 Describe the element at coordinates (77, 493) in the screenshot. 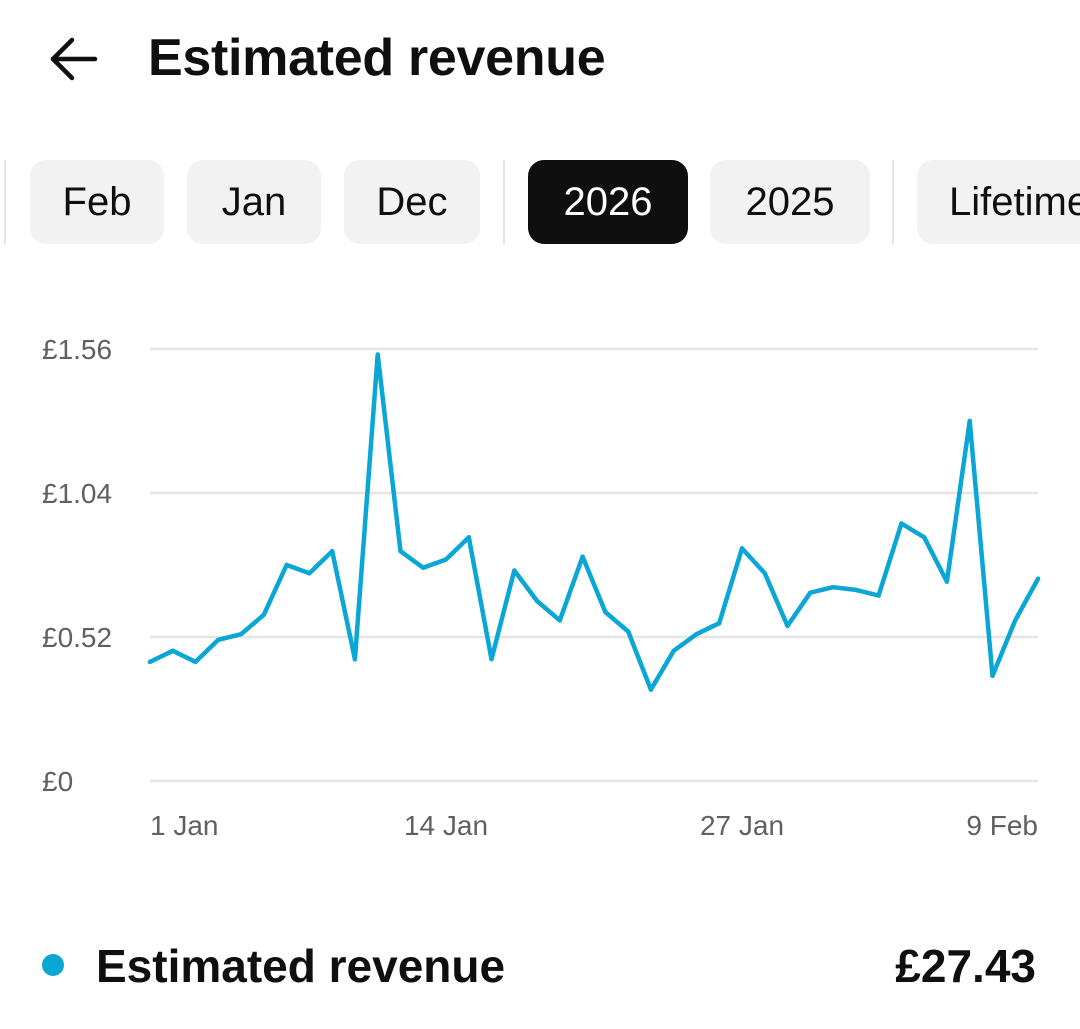

I see `y-tick-label: £1.04` at that location.